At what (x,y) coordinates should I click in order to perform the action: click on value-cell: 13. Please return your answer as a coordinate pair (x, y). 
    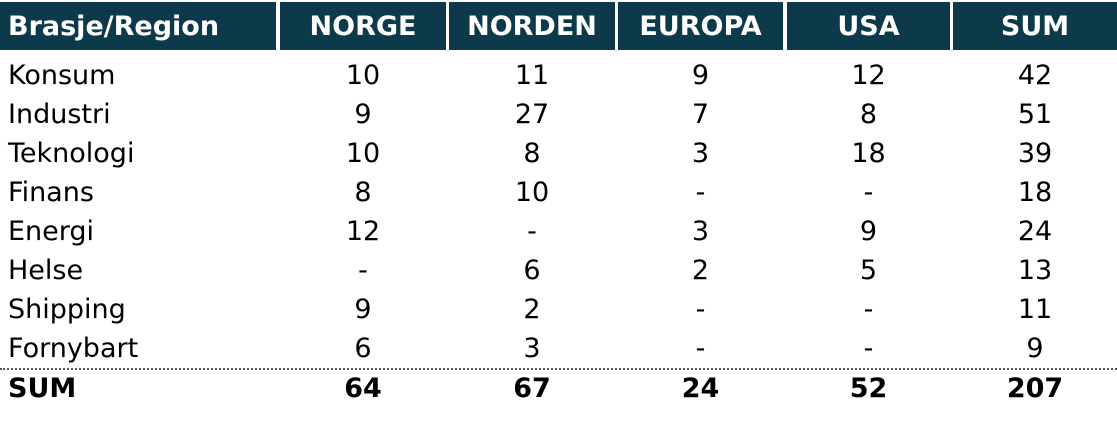
    Looking at the image, I should click on (1035, 270).